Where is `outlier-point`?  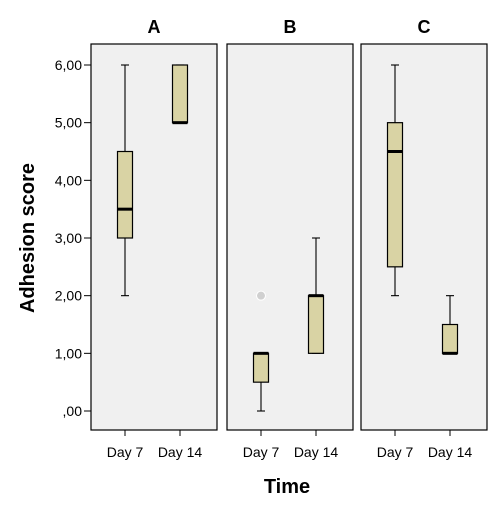 outlier-point is located at coordinates (261, 295).